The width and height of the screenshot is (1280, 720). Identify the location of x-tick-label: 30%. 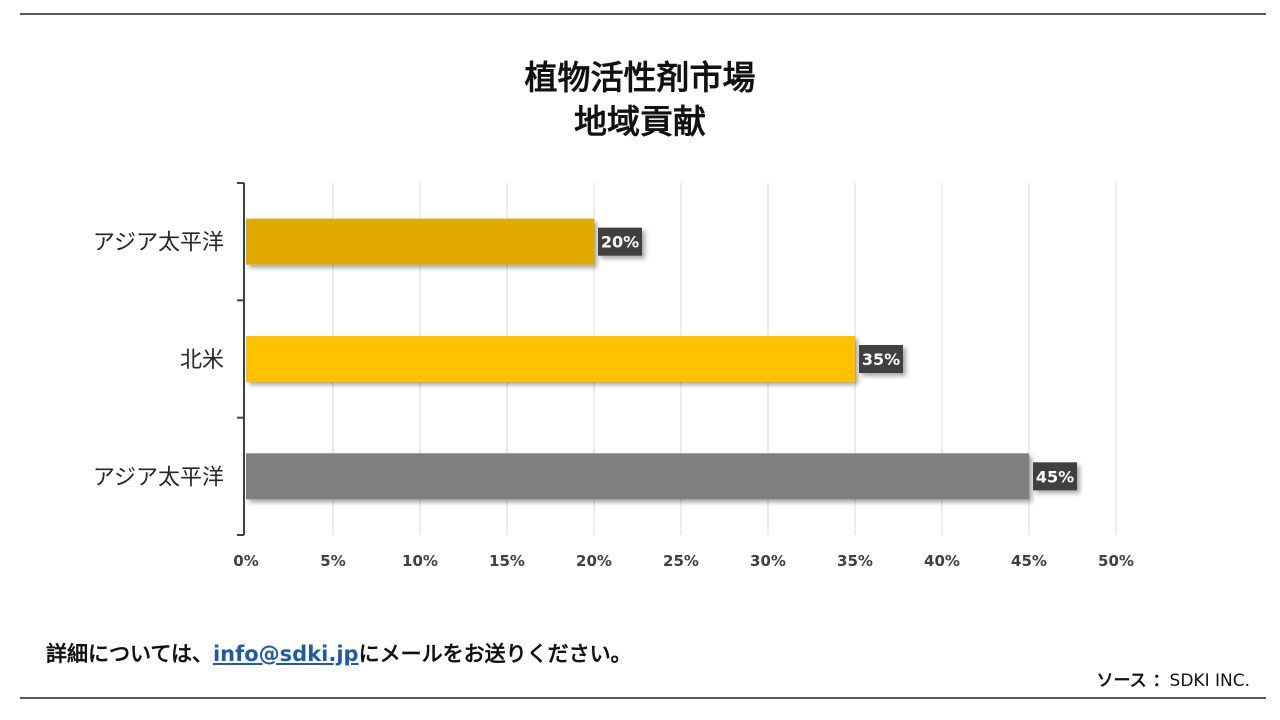
(768, 561).